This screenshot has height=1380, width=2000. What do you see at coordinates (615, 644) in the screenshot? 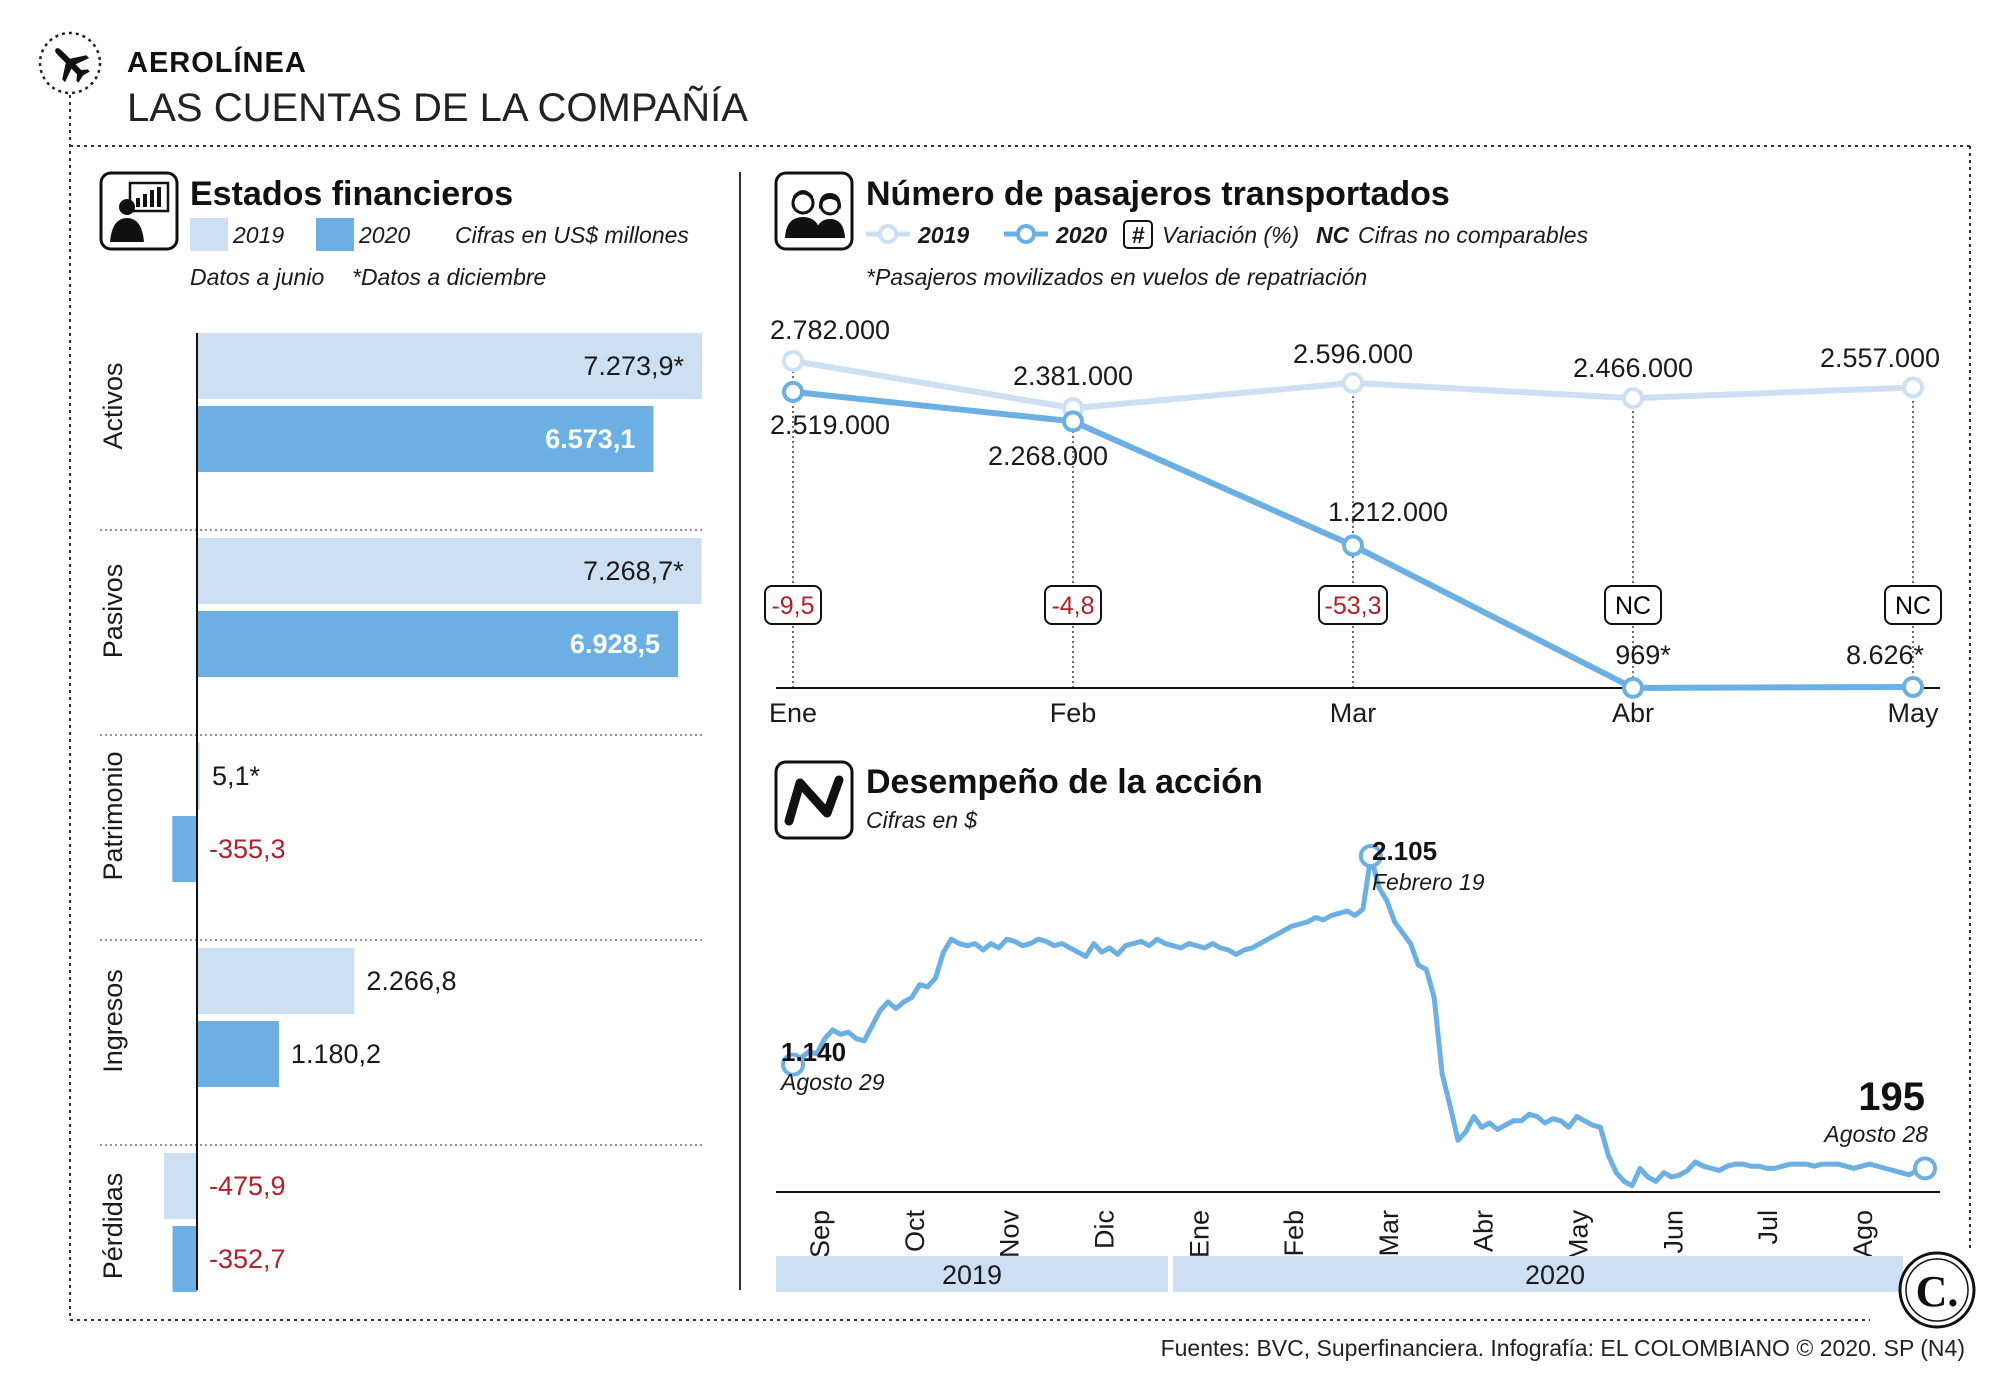
I see `bar-value-label: 6.928,5` at bounding box center [615, 644].